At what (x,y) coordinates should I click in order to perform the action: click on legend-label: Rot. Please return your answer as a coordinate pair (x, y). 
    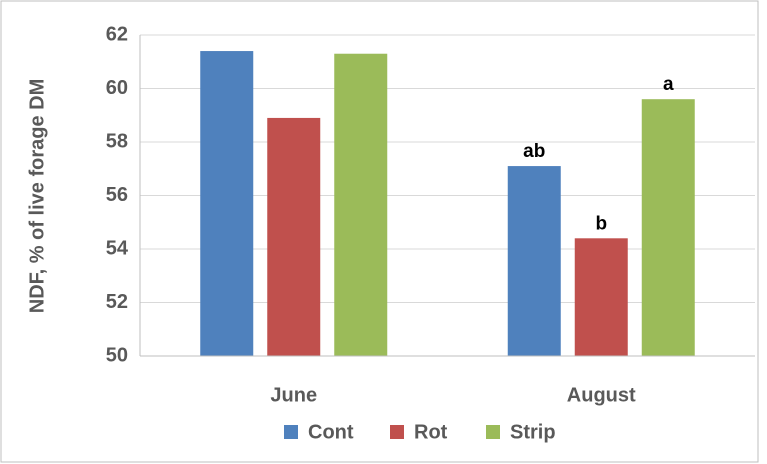
    Looking at the image, I should click on (431, 432).